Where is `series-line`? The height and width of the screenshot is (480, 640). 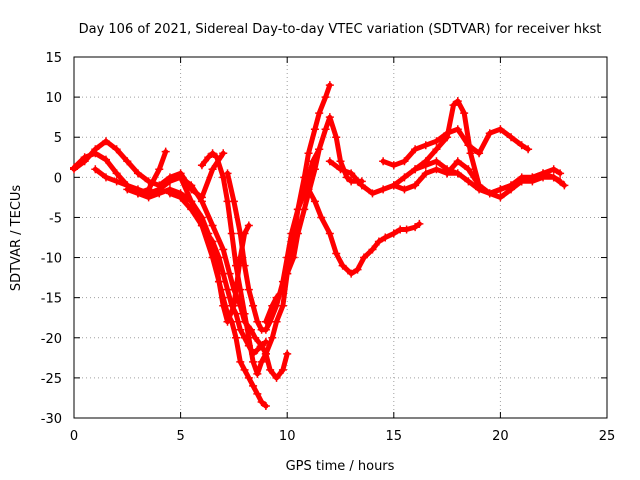
series-line is located at coordinates (314, 219).